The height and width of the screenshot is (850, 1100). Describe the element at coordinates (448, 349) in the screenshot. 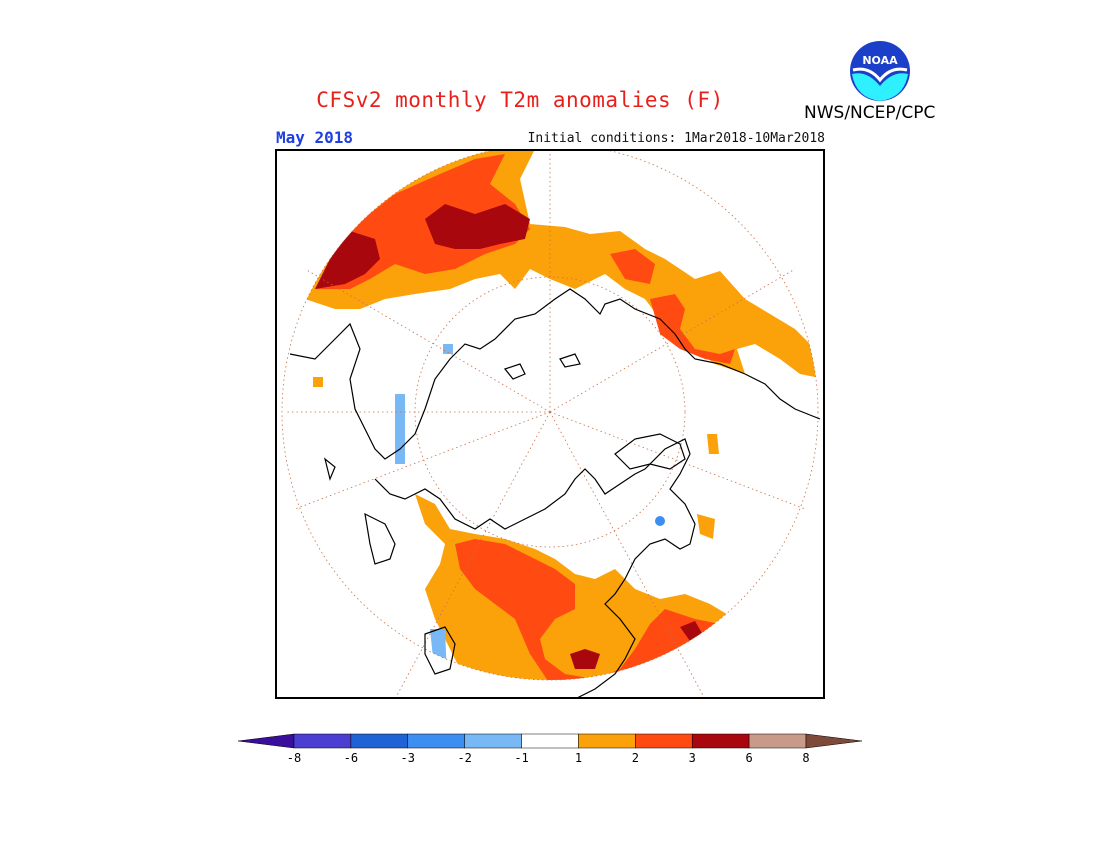

I see `anomaly-cool-spot` at that location.